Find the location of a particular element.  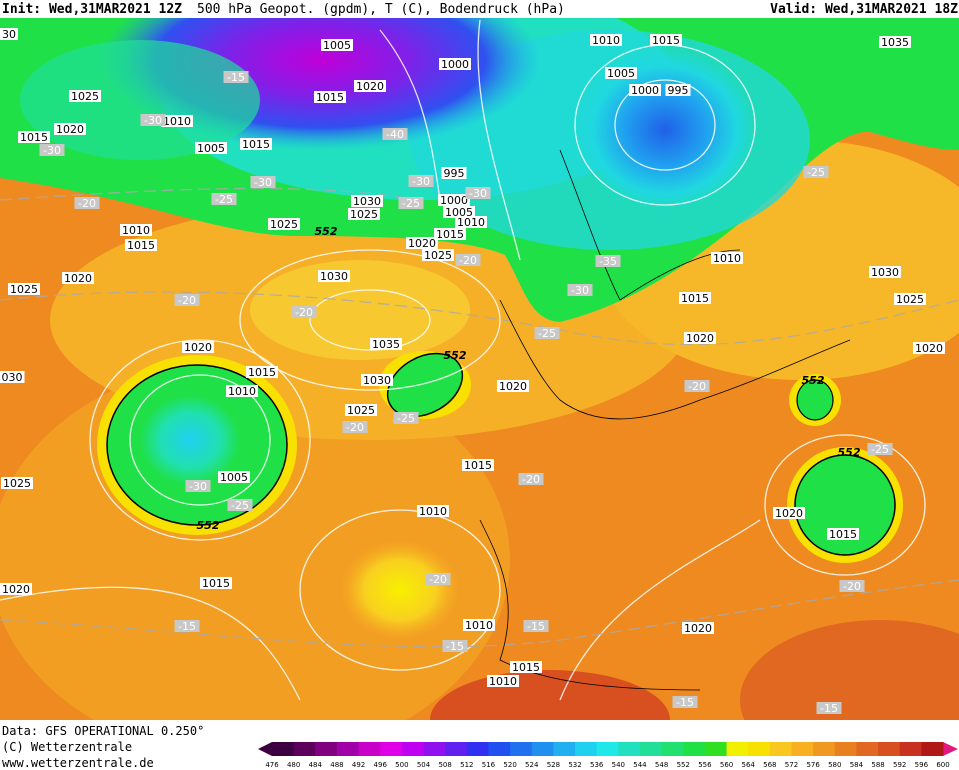

legend-label: 504 is located at coordinates (424, 765).